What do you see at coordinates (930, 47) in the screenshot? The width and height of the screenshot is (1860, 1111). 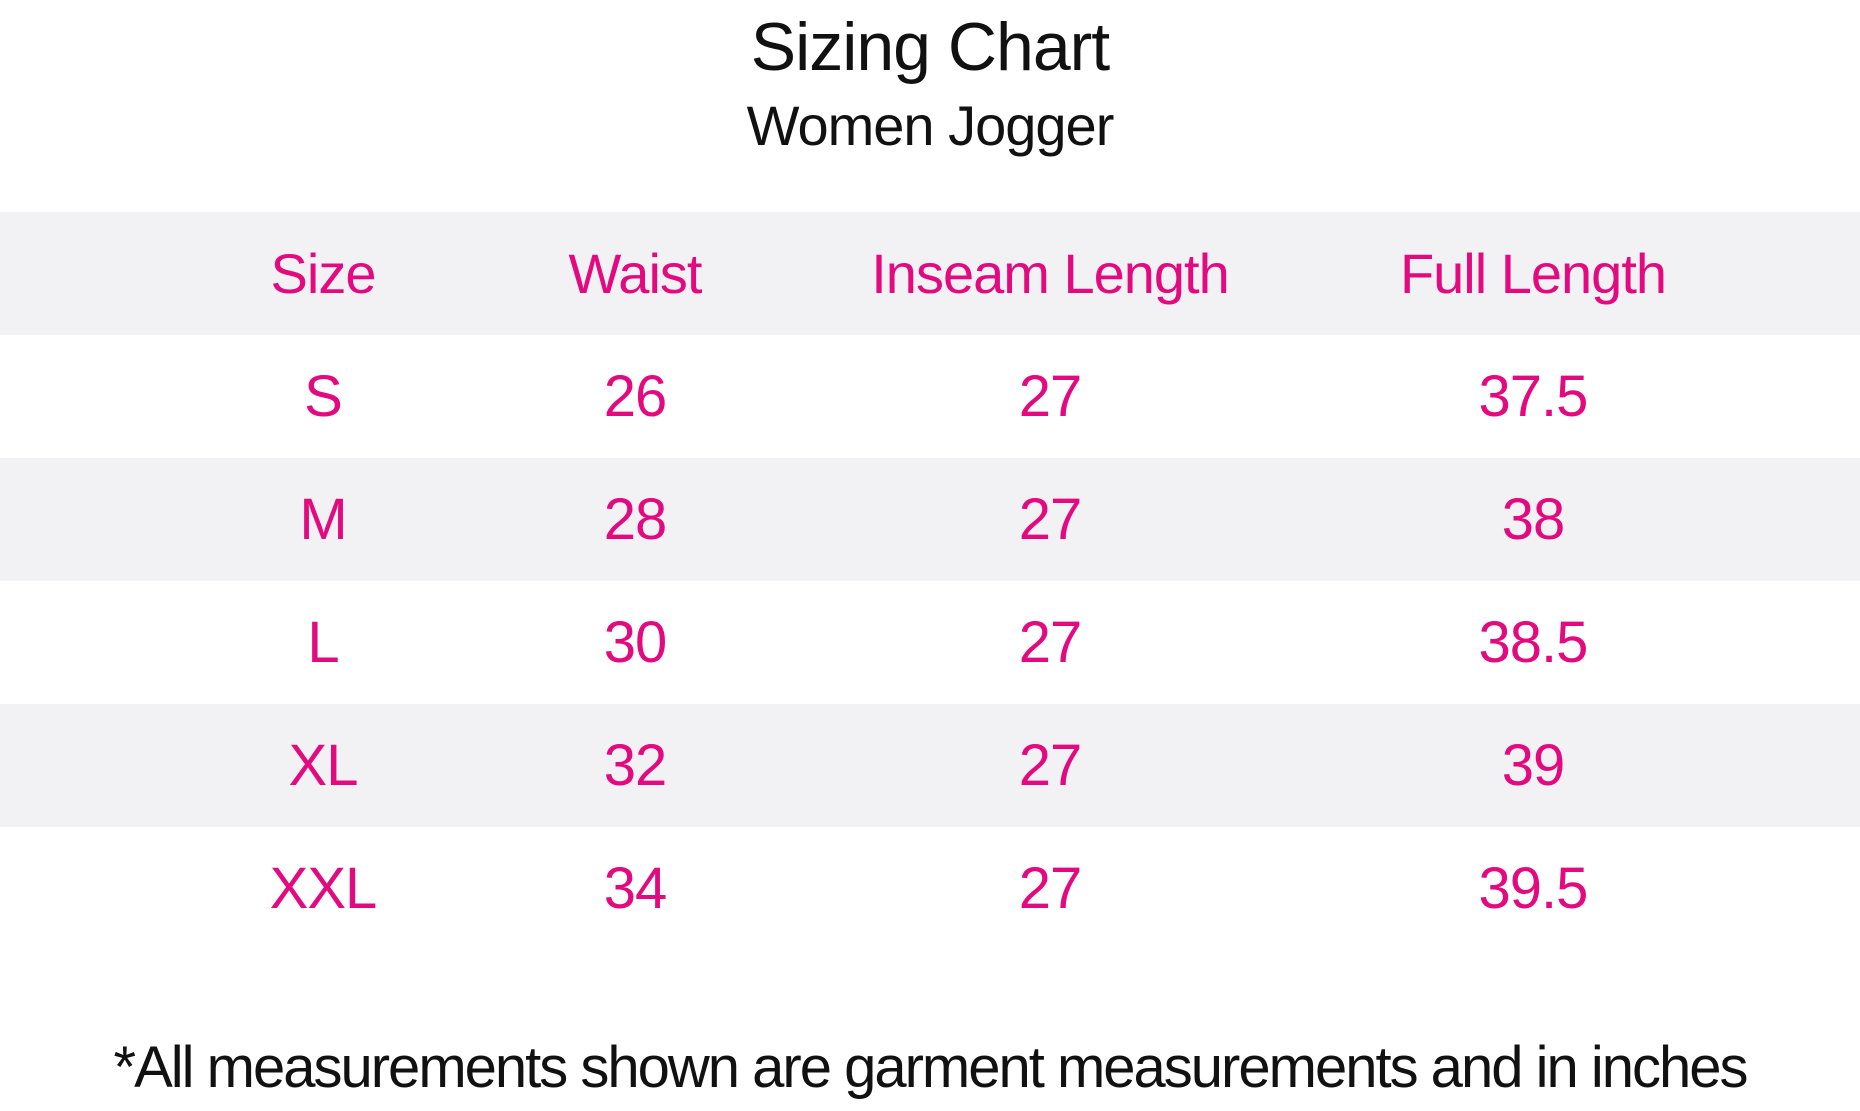 I see `page-title: Sizing Chart` at bounding box center [930, 47].